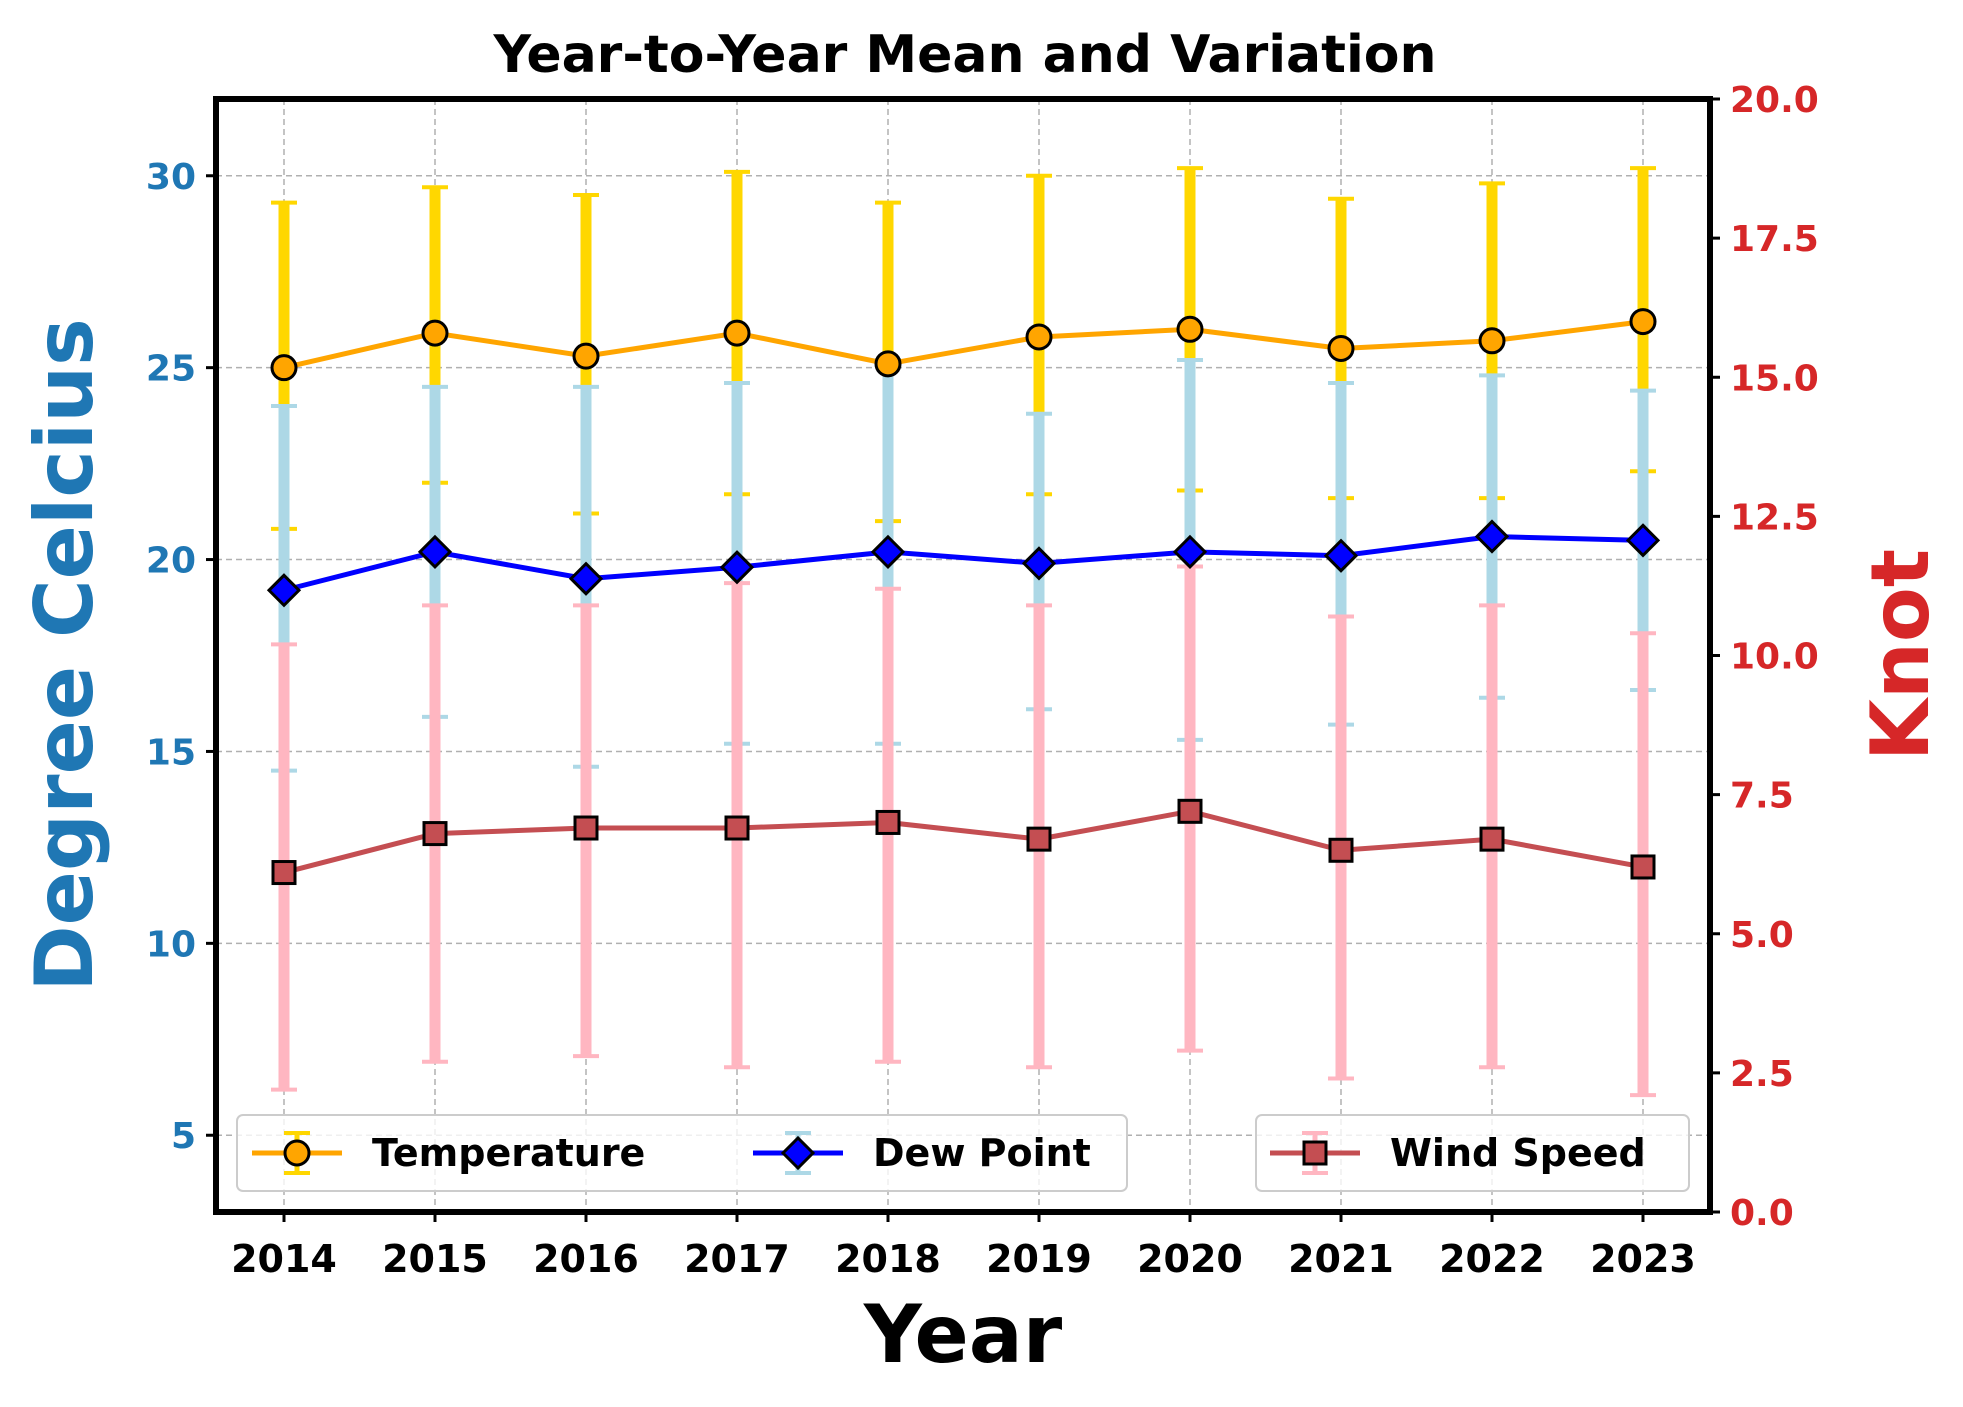 This screenshot has width=1963, height=1407. I want to click on y-tick-label-right: 5.0, so click(1762, 935).